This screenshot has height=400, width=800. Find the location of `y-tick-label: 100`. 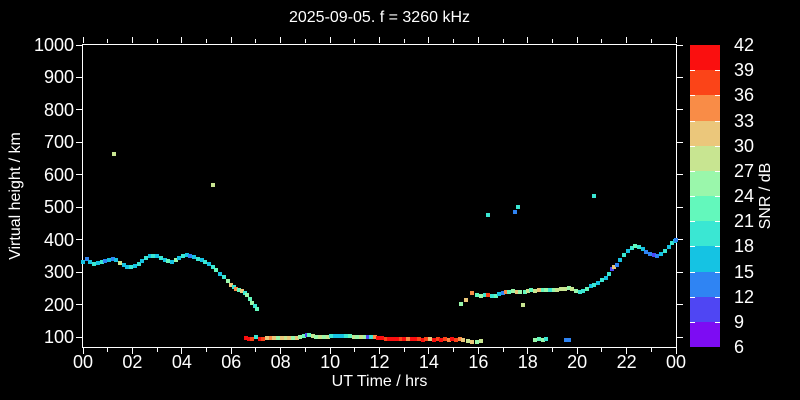

y-tick-label: 100 is located at coordinates (58, 337).